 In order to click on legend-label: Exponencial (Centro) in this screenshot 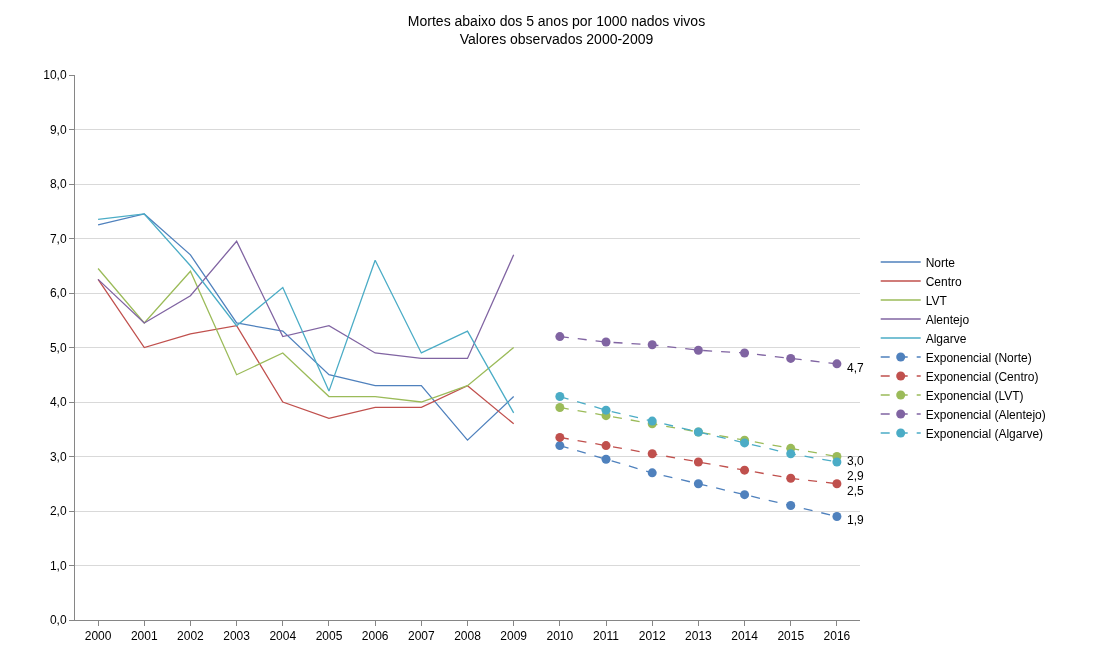, I will do `click(982, 376)`.